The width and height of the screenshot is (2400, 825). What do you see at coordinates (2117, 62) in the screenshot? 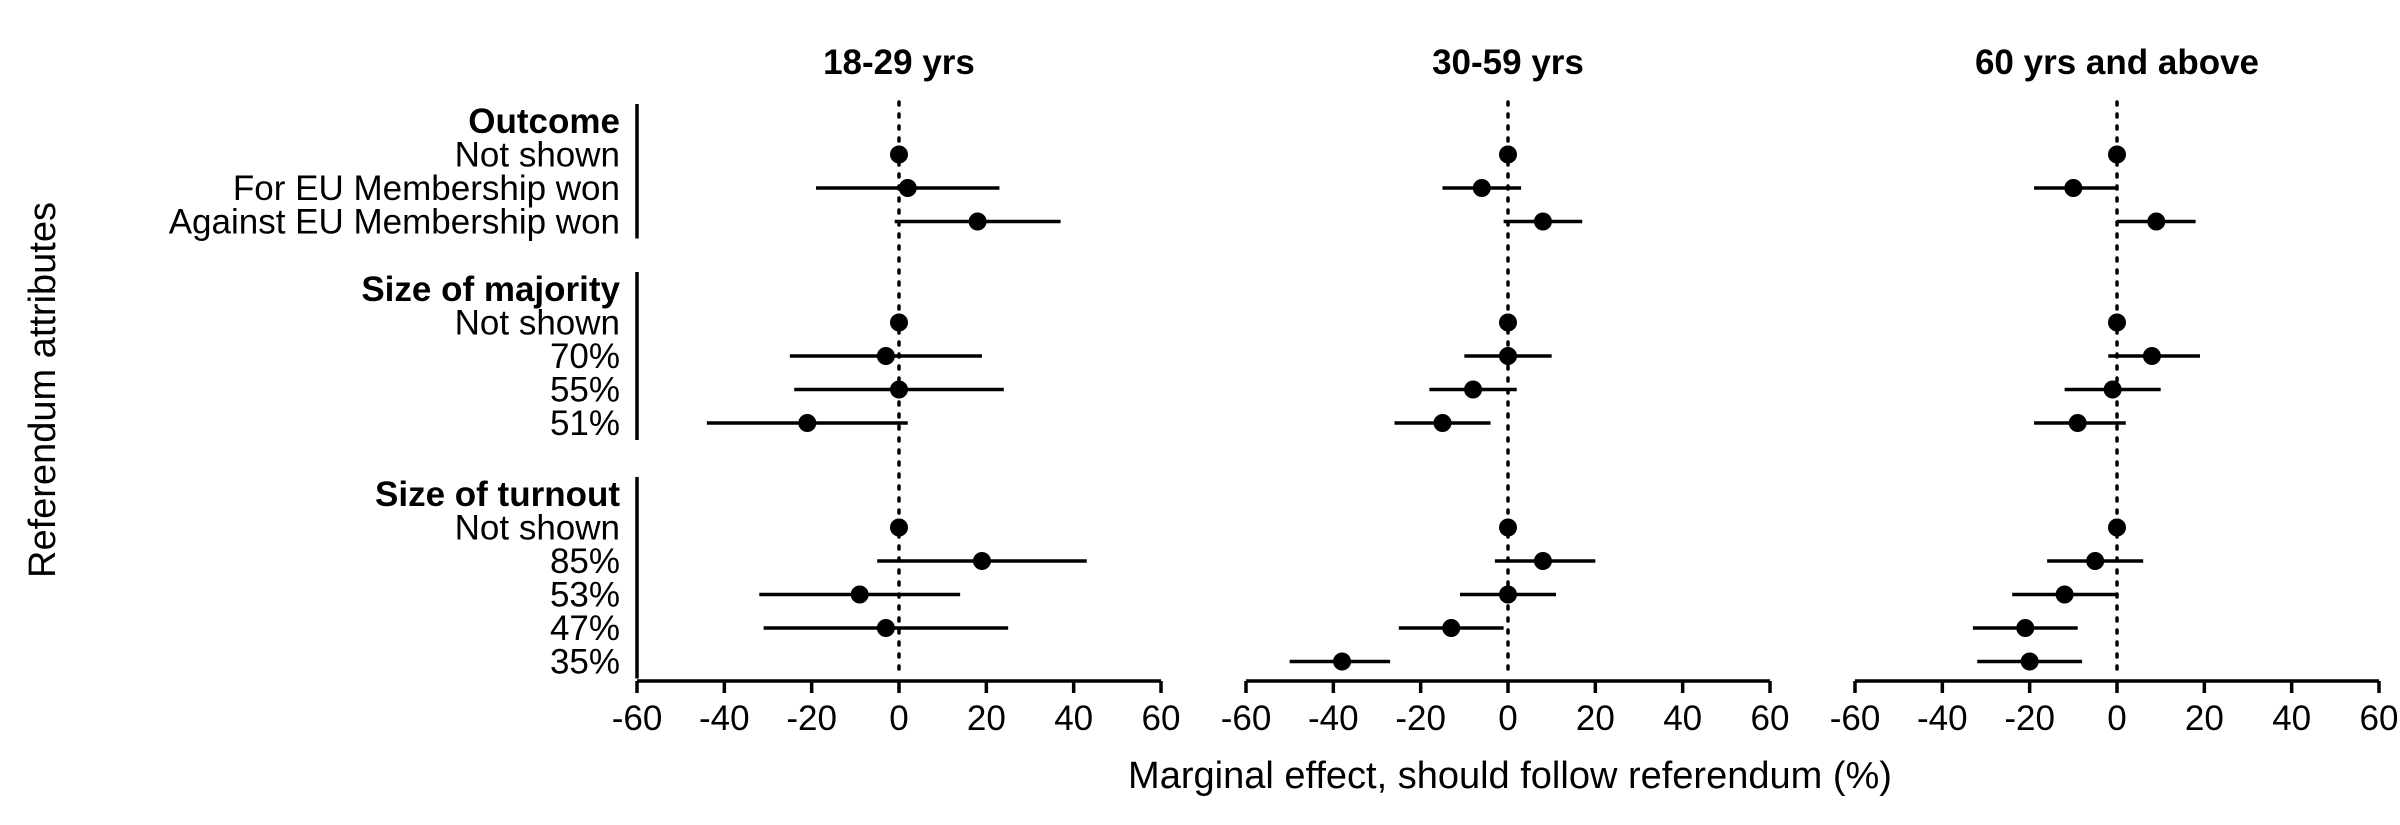
I see `panel-title: 60 yrs and above` at bounding box center [2117, 62].